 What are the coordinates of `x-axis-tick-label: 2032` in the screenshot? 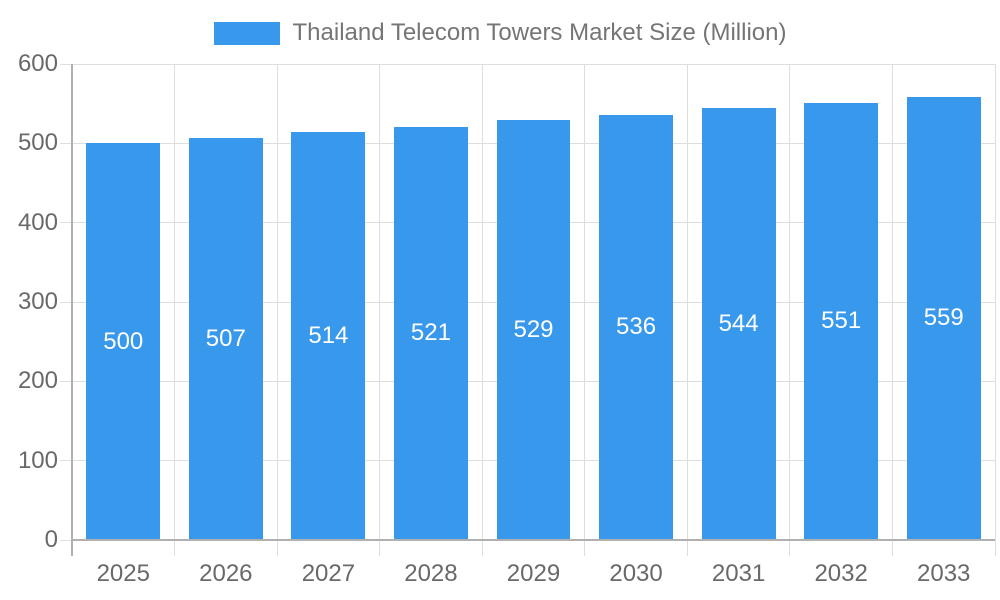 It's located at (841, 573).